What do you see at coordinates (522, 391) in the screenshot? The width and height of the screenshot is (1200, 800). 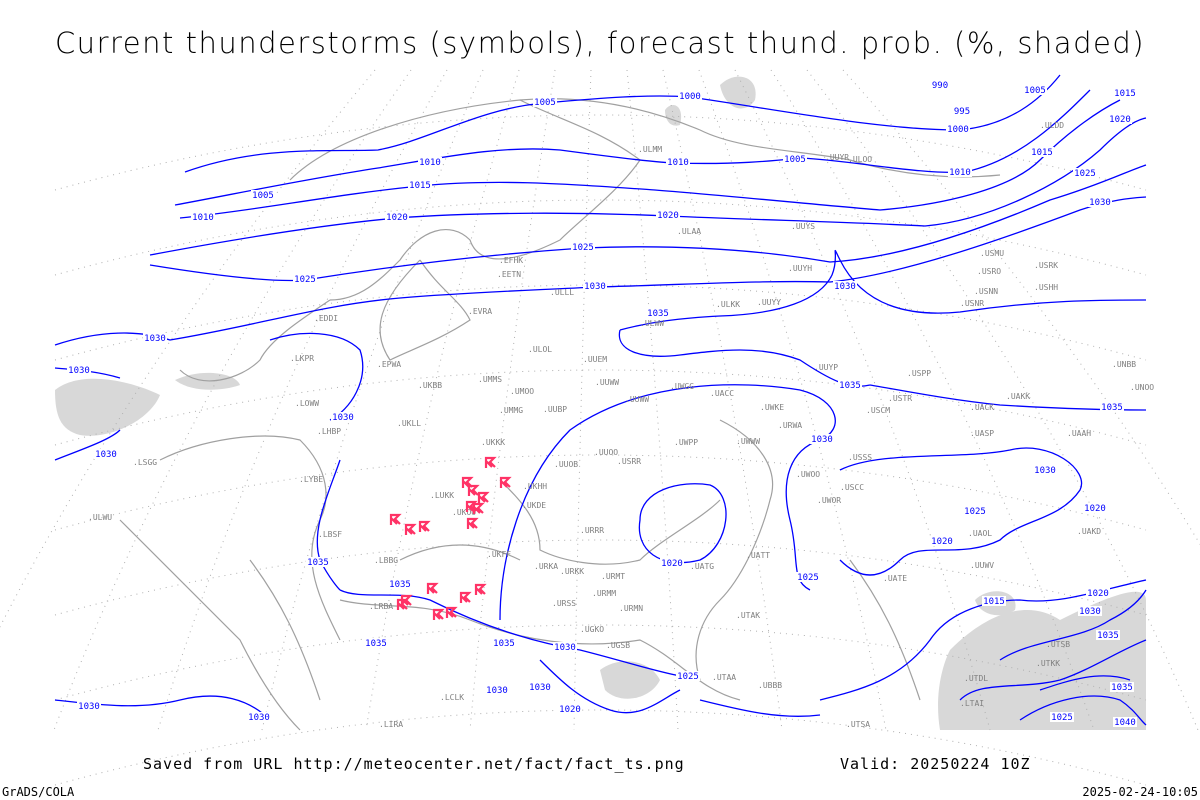 I see `station-label: .UMOO` at bounding box center [522, 391].